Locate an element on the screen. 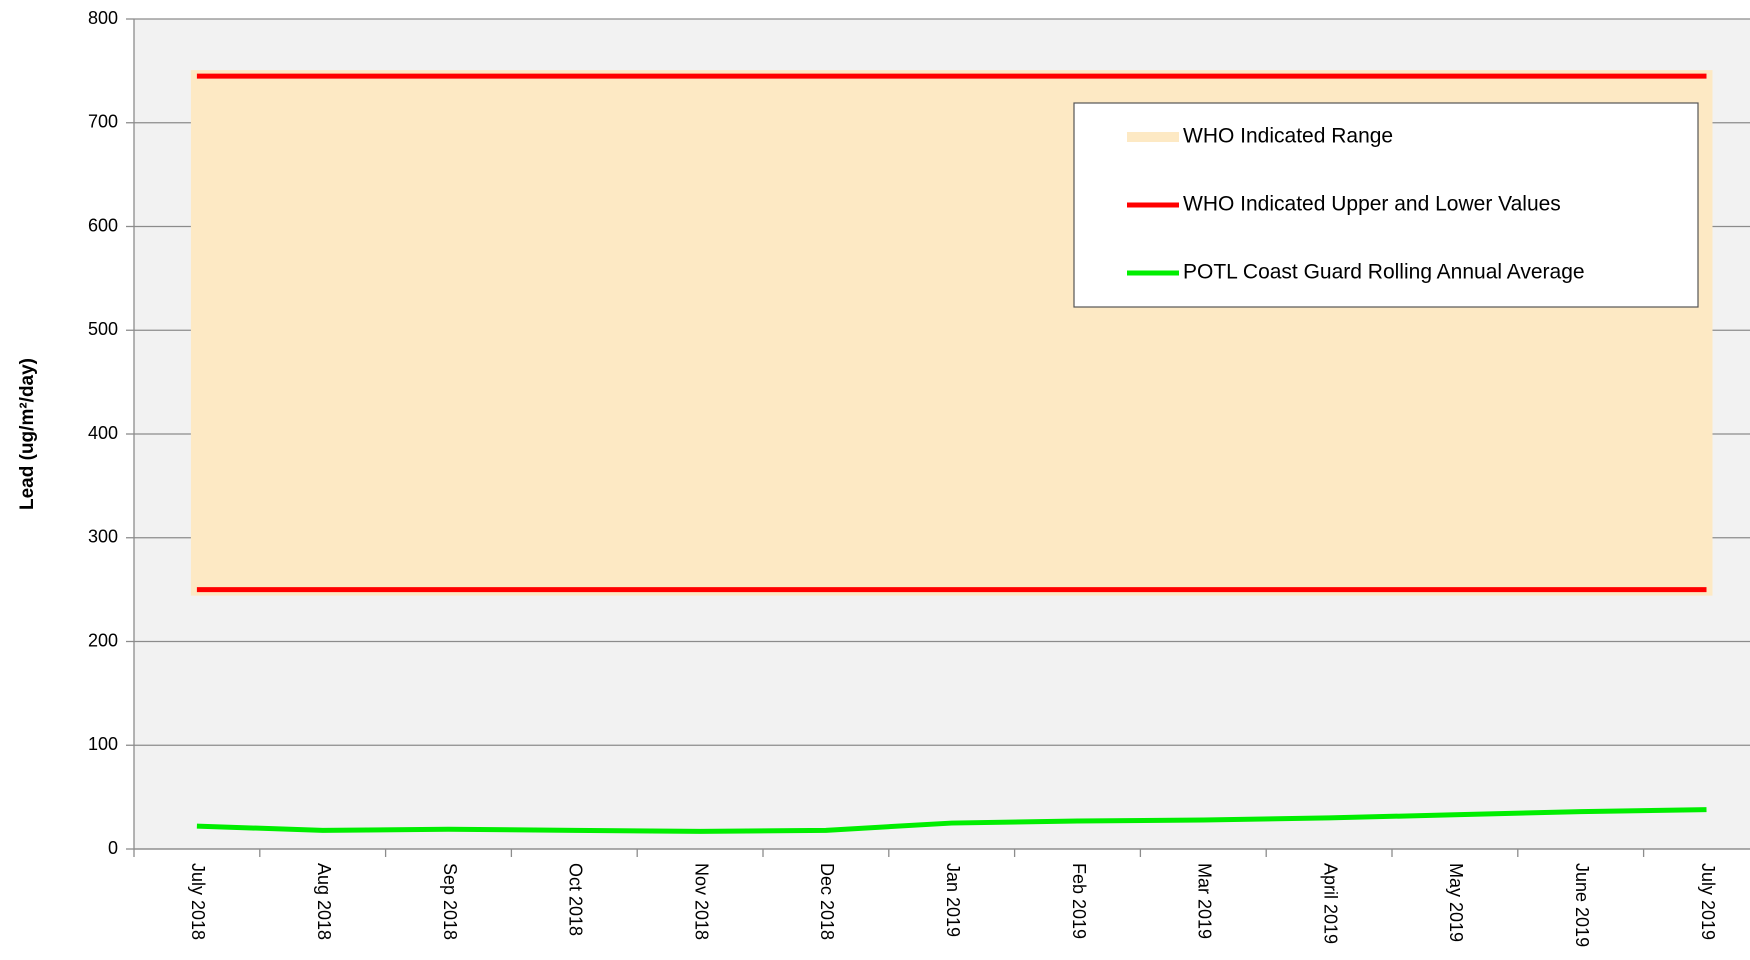 This screenshot has width=1750, height=960. series-line is located at coordinates (951, 820).